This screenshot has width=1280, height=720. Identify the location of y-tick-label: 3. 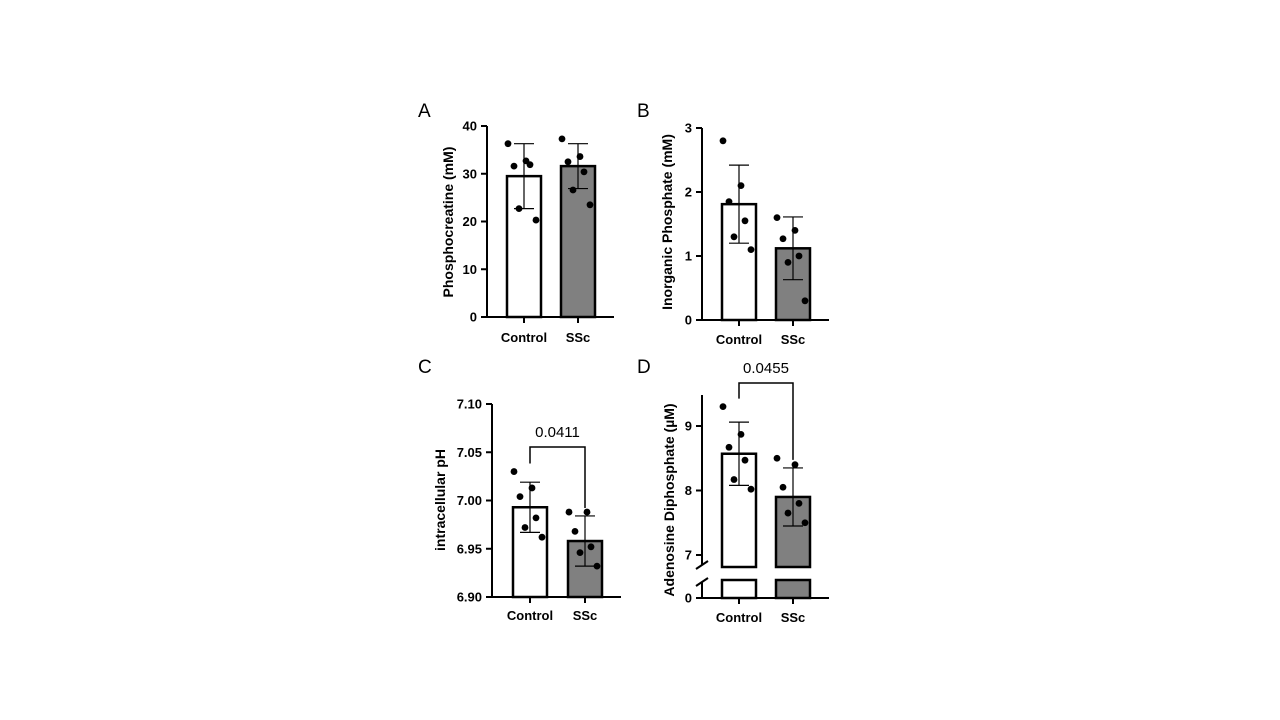
(688, 128).